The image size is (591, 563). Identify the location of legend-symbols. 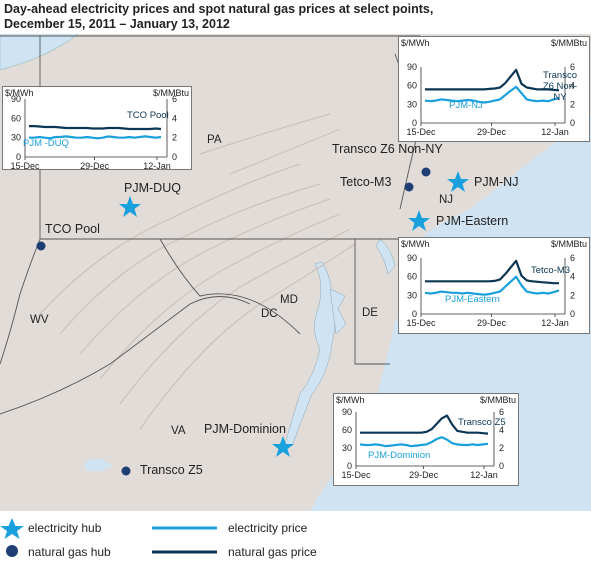
(108, 537).